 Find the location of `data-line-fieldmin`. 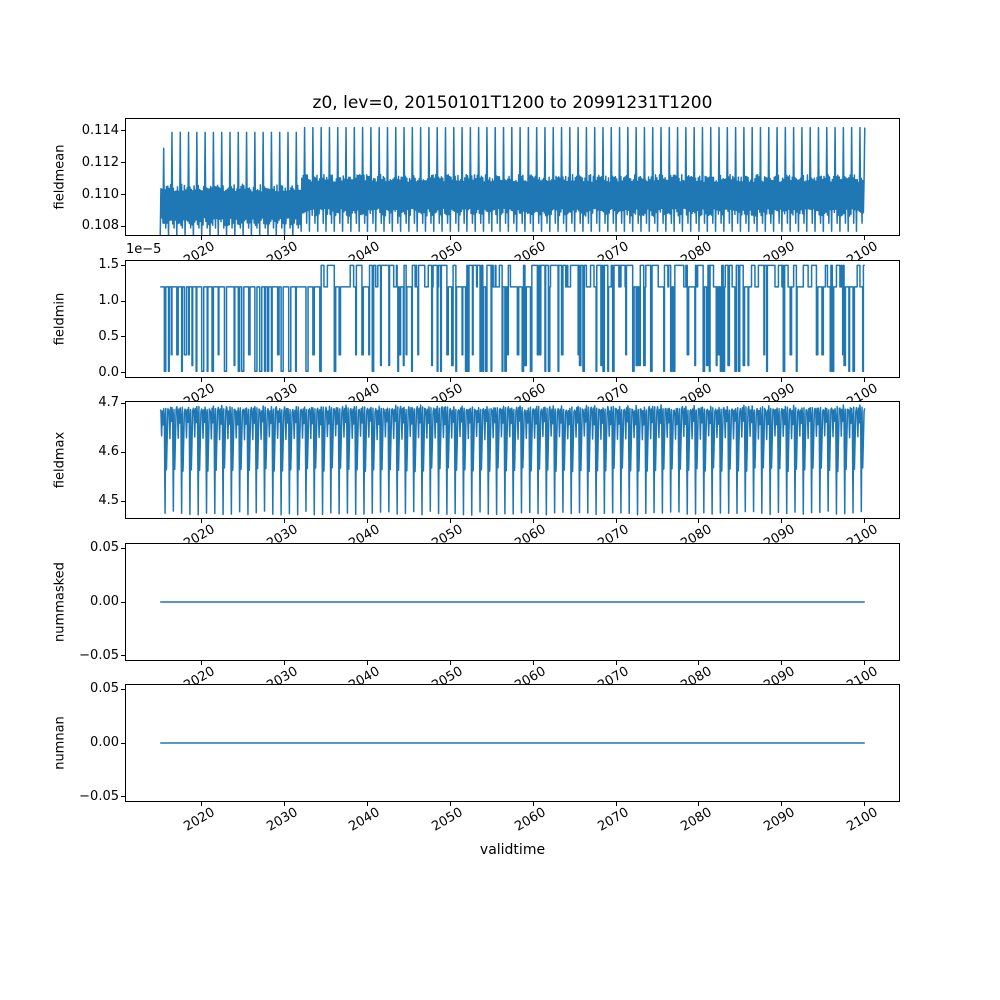

data-line-fieldmin is located at coordinates (512, 318).